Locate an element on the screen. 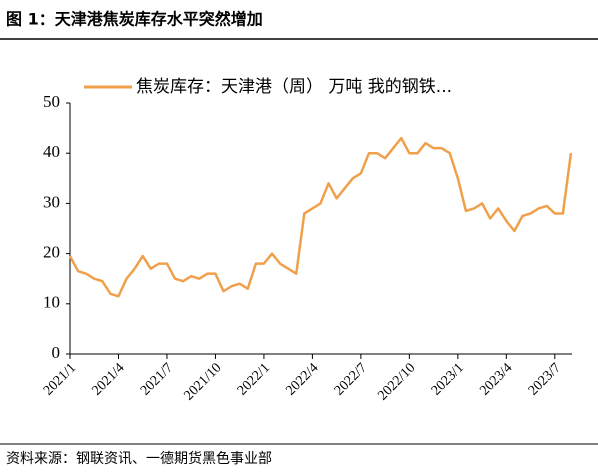 This screenshot has height=474, width=598. x-tick-label: 2022/7 is located at coordinates (351, 379).